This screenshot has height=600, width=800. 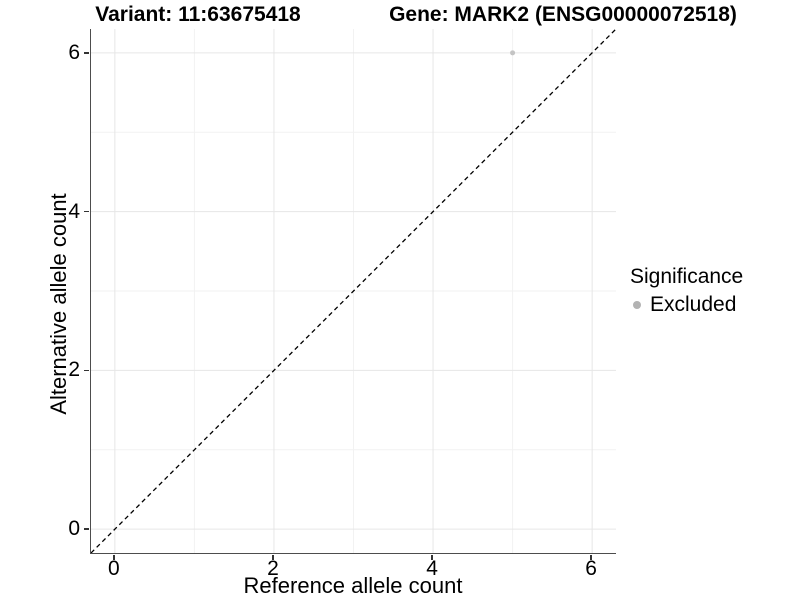 What do you see at coordinates (693, 304) in the screenshot?
I see `legend-item-label: Excluded` at bounding box center [693, 304].